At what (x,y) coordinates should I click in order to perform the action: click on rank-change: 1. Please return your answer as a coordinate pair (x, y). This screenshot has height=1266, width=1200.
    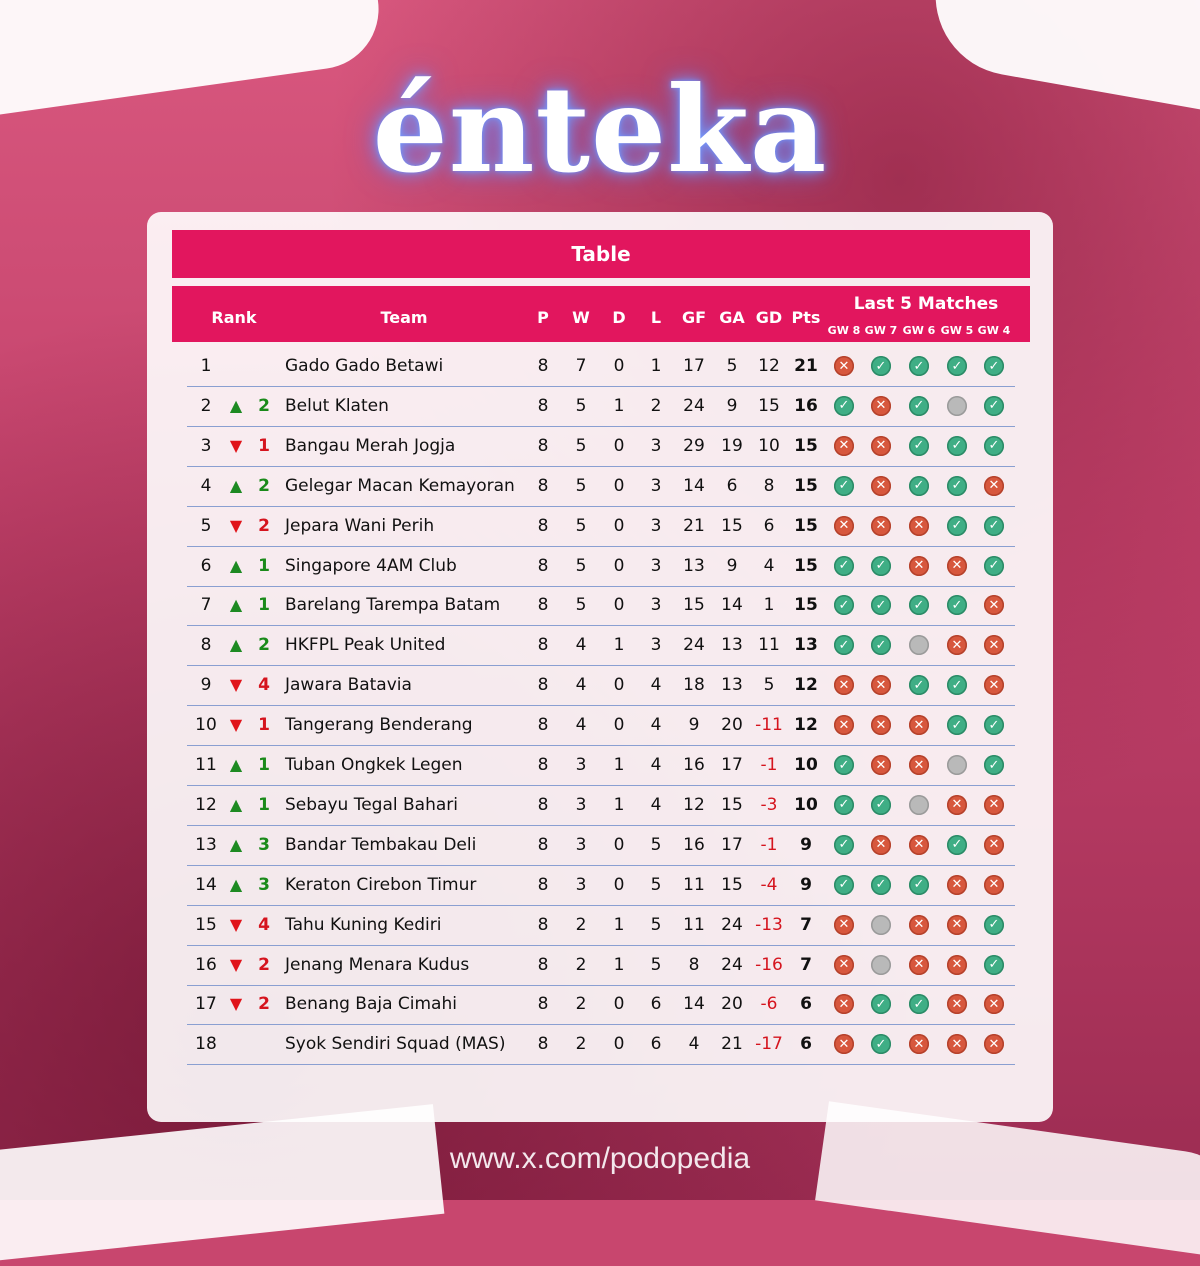
    Looking at the image, I should click on (264, 765).